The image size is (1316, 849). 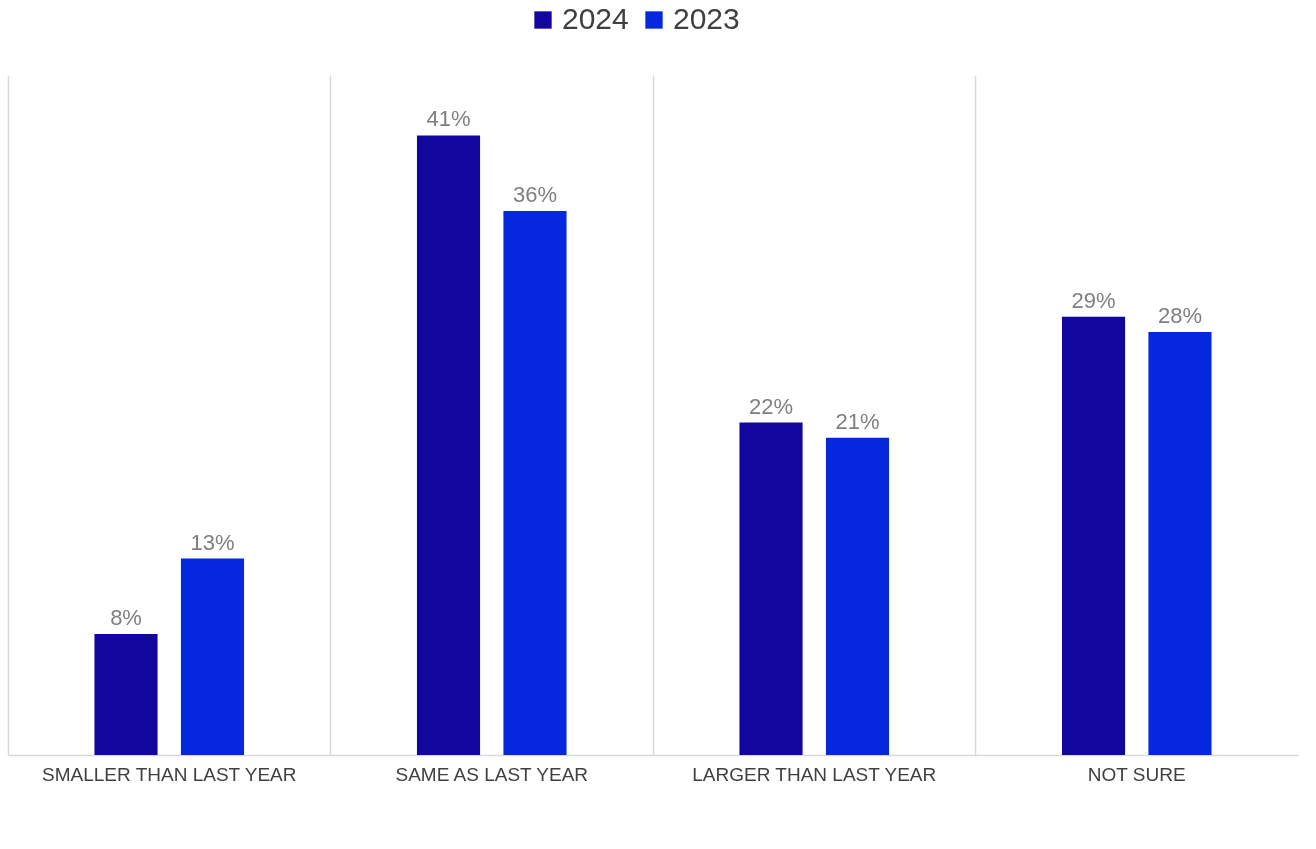 What do you see at coordinates (534, 194) in the screenshot?
I see `data-label: 36%` at bounding box center [534, 194].